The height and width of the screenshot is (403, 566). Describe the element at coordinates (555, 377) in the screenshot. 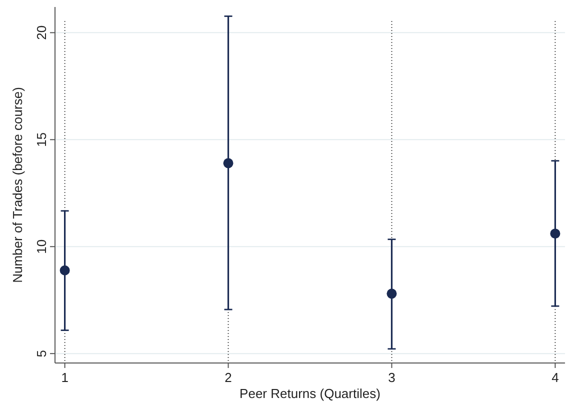

I see `x-tick-label: 4` at that location.